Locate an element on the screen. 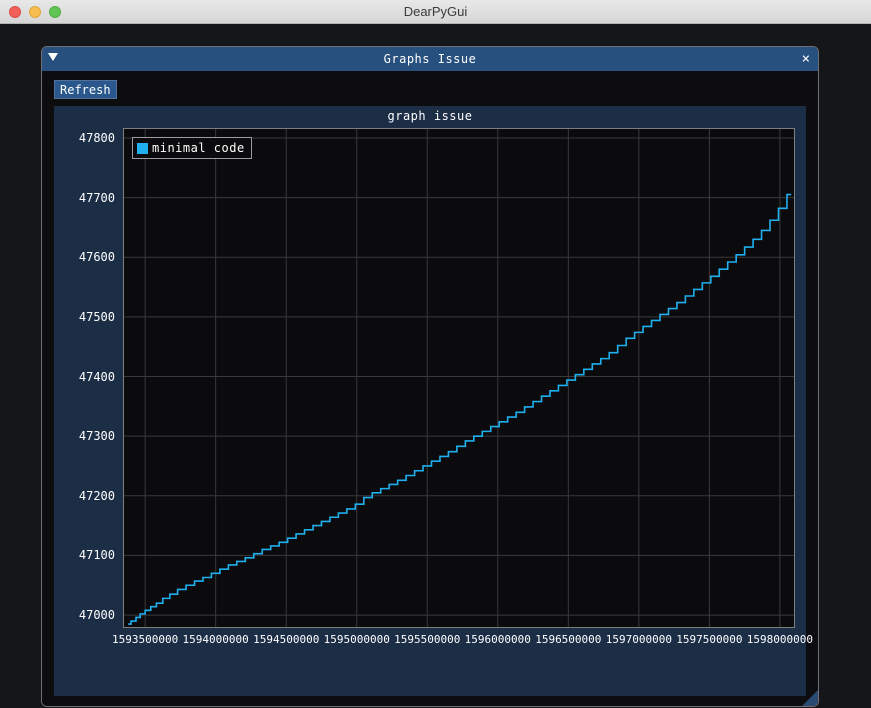  x-tick-label: 1596500000 is located at coordinates (568, 639).